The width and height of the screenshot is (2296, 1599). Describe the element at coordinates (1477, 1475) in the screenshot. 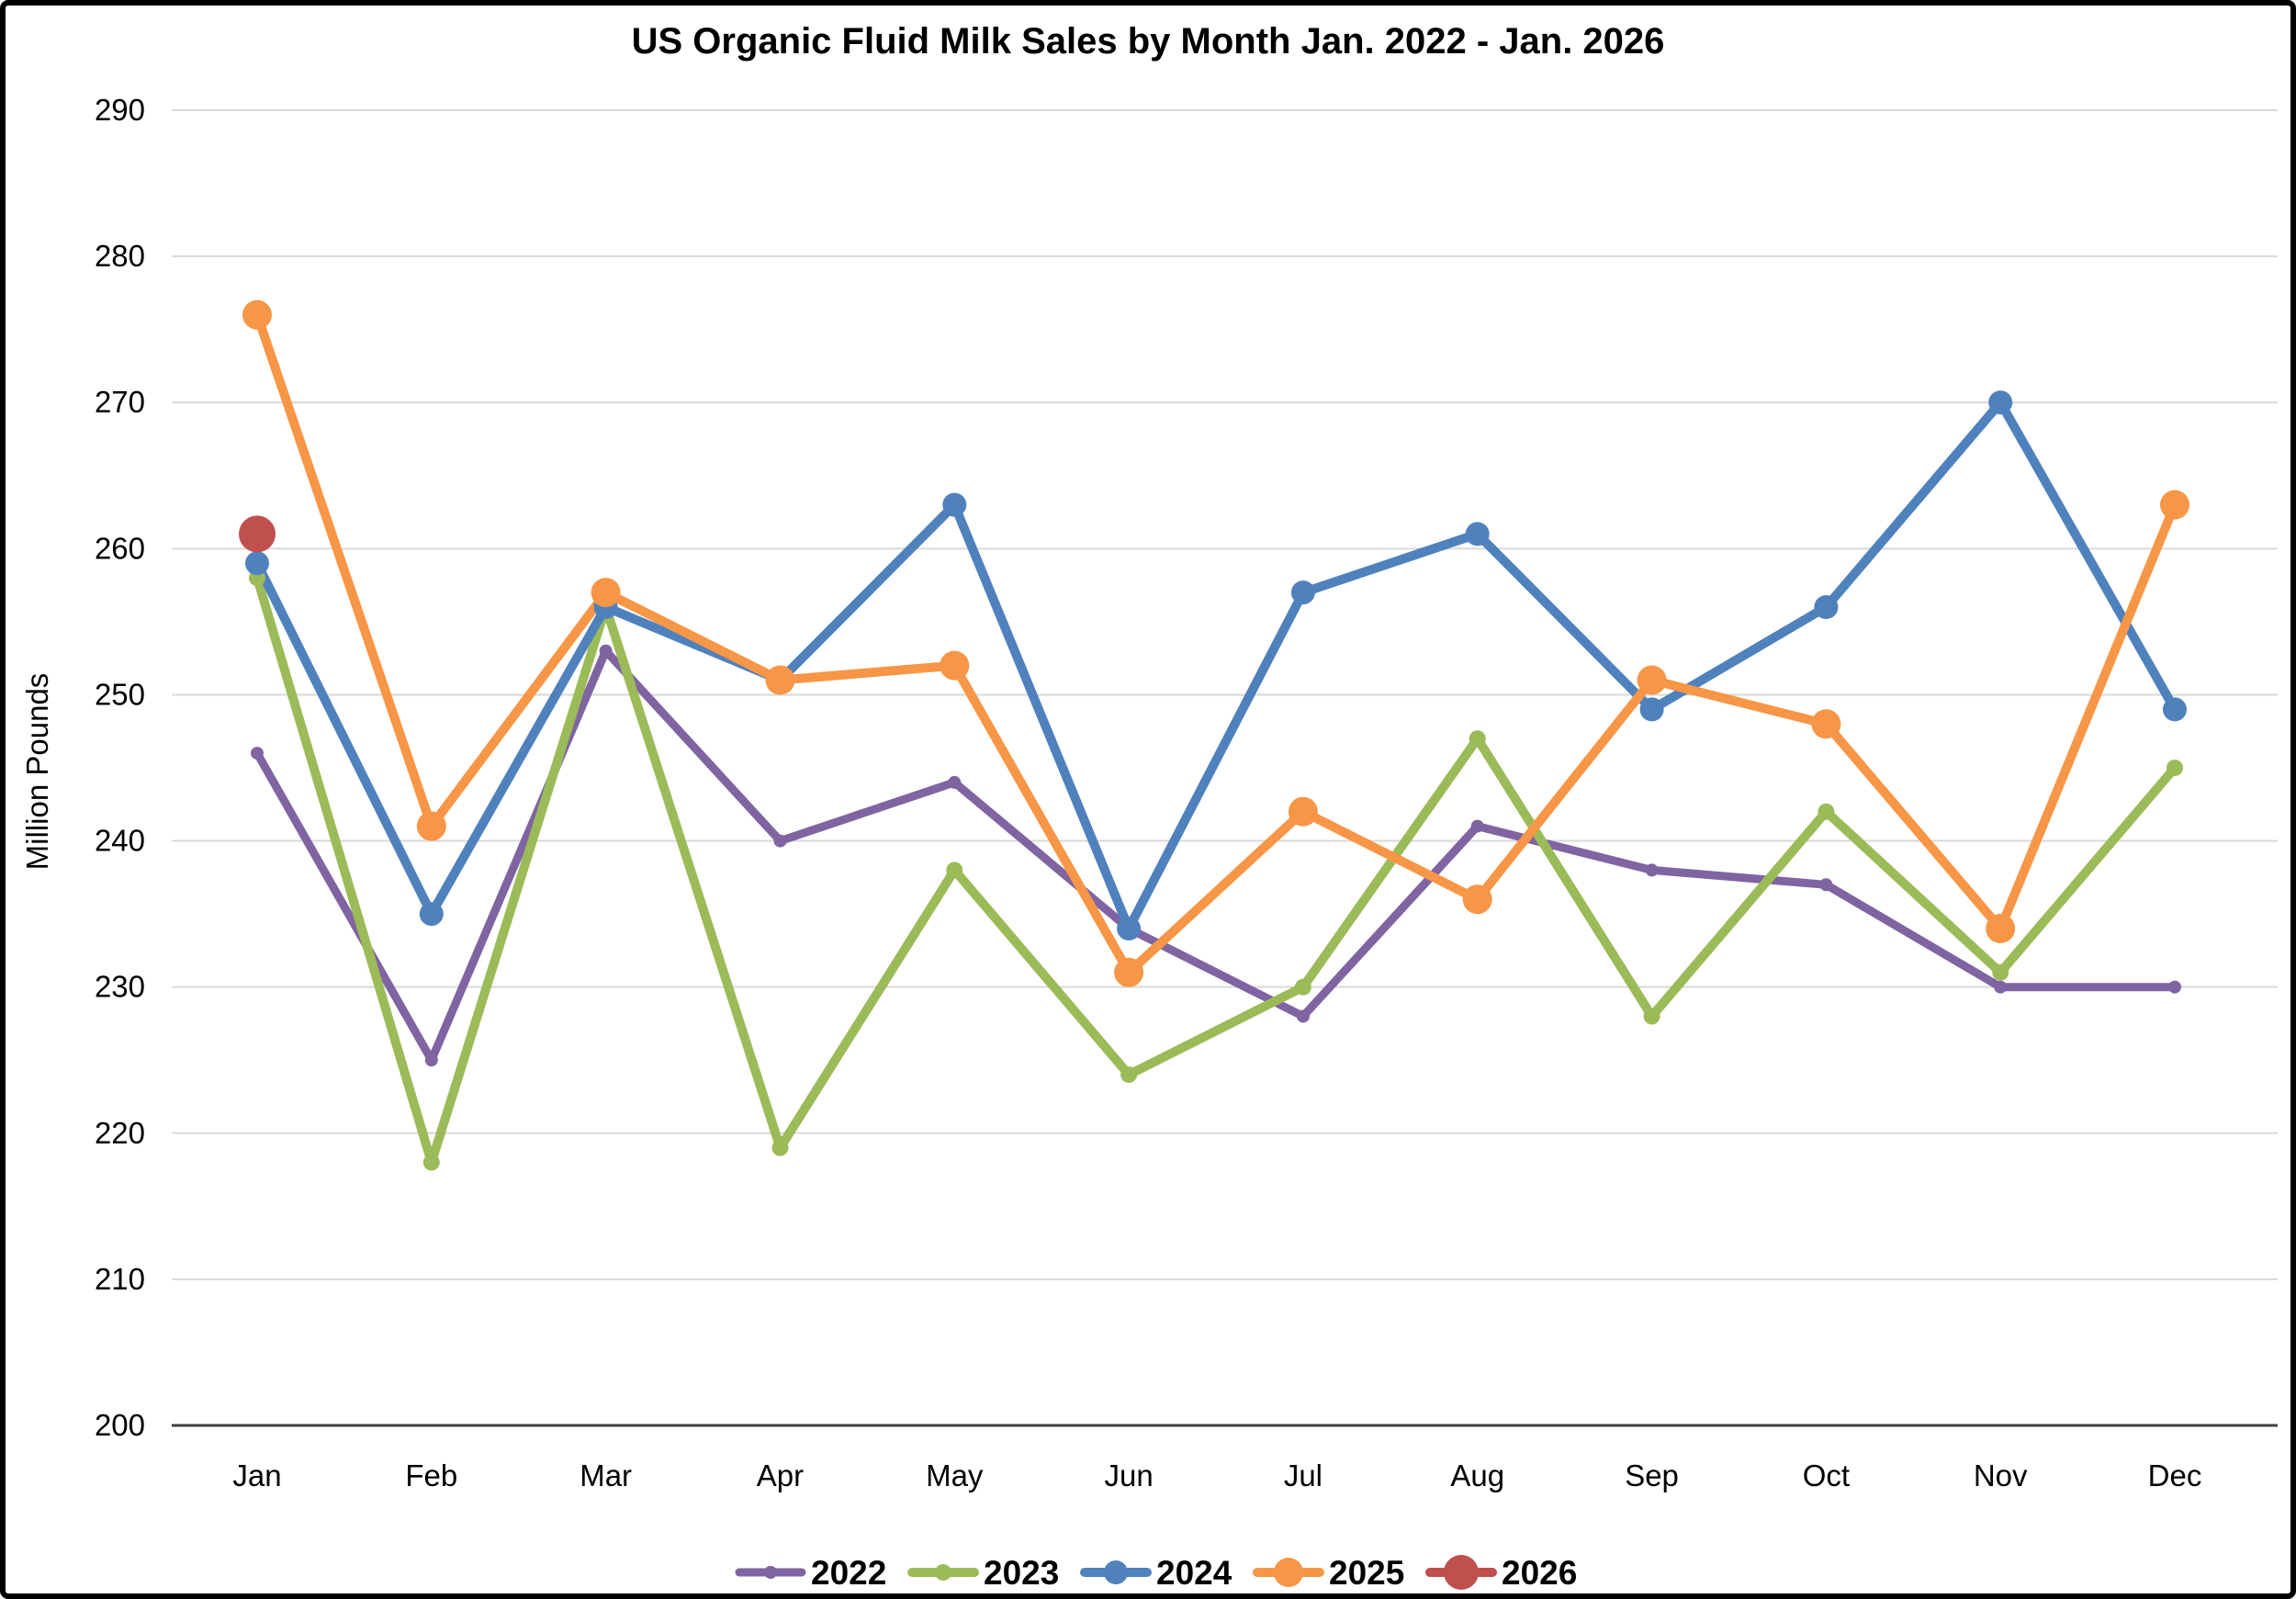

I see `x-tick-label-aug: Aug` at that location.